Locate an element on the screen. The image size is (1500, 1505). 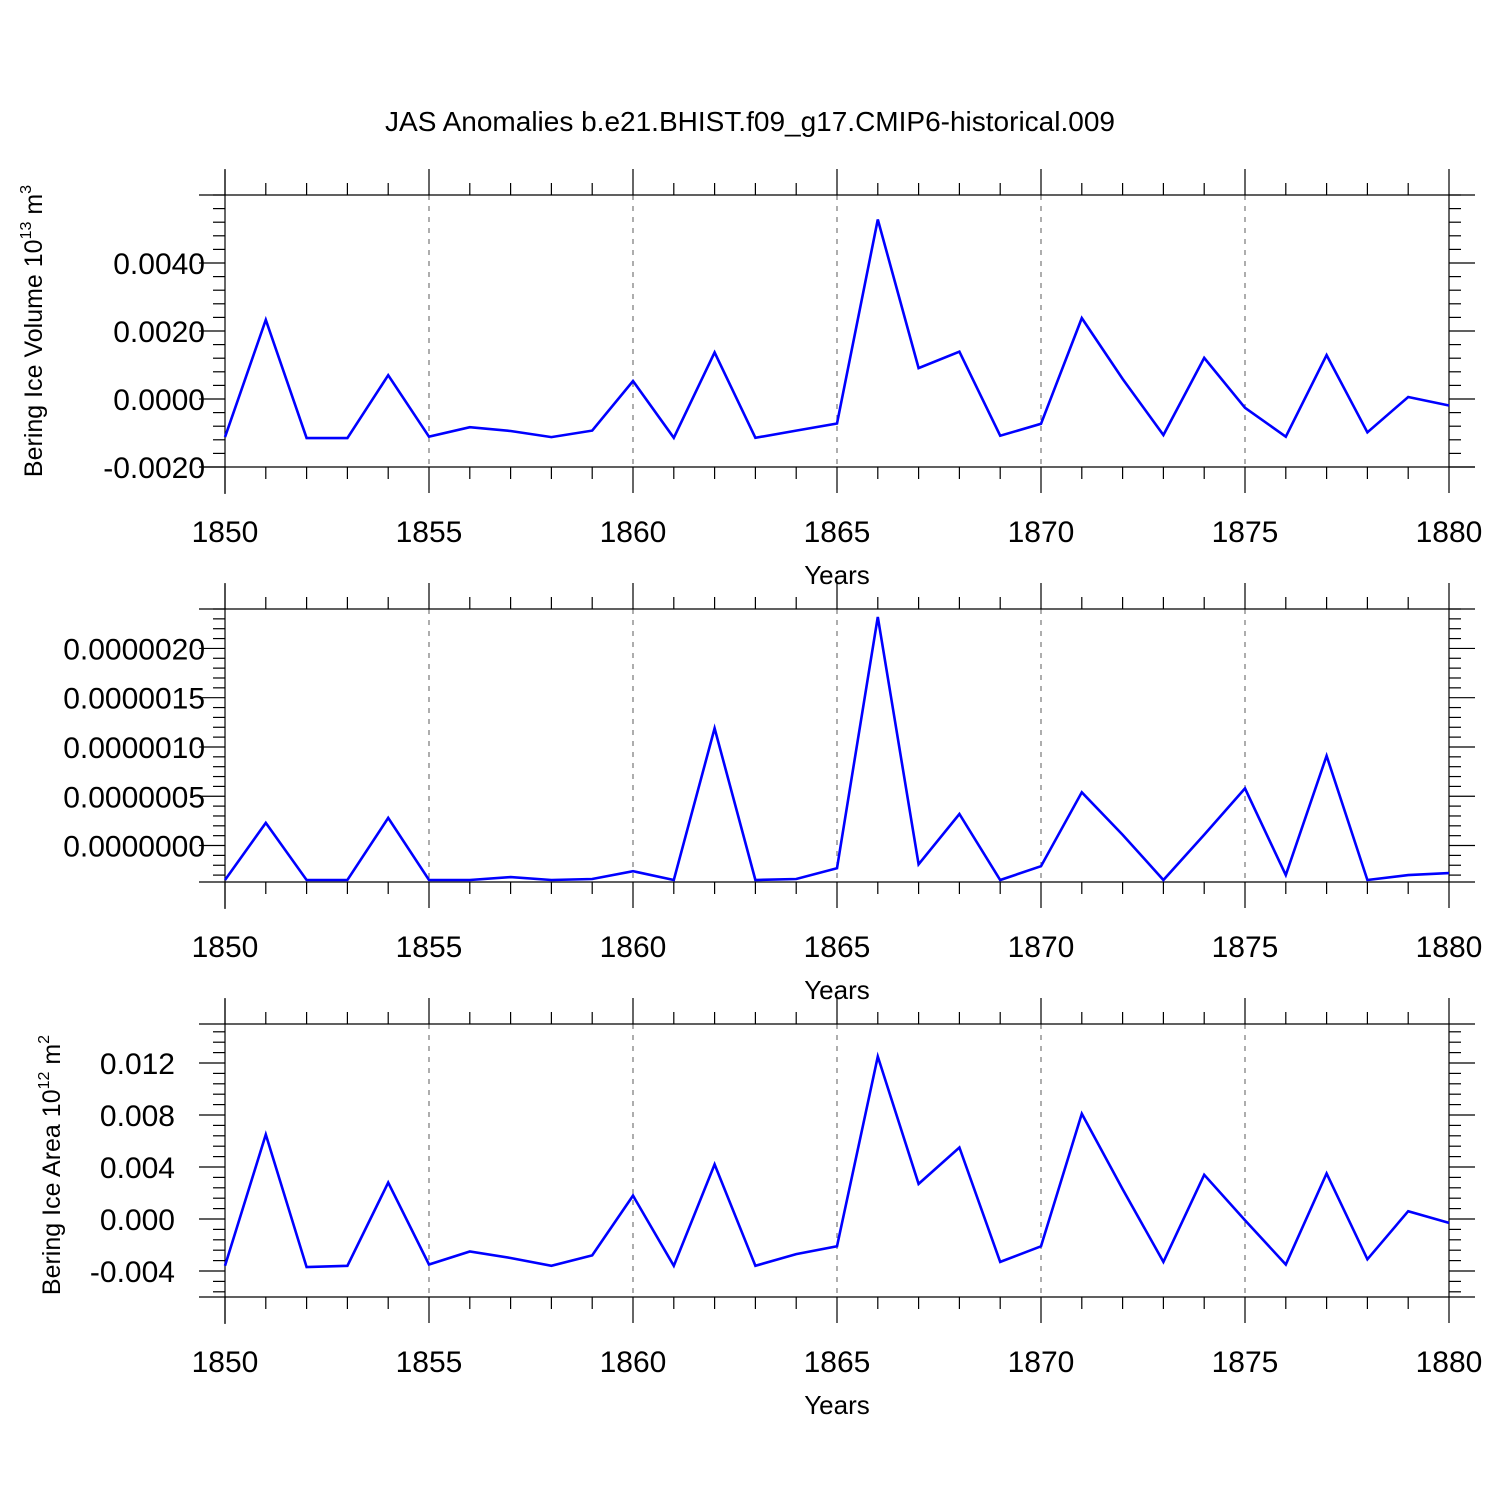
y-tick-label: 0.0020 is located at coordinates (159, 332).